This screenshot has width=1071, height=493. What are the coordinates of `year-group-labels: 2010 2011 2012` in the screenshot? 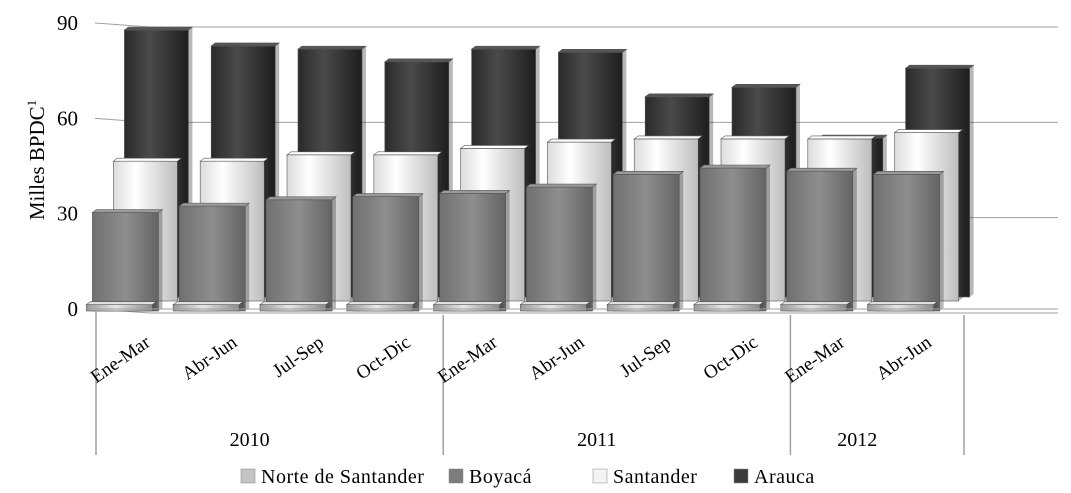 It's located at (554, 440).